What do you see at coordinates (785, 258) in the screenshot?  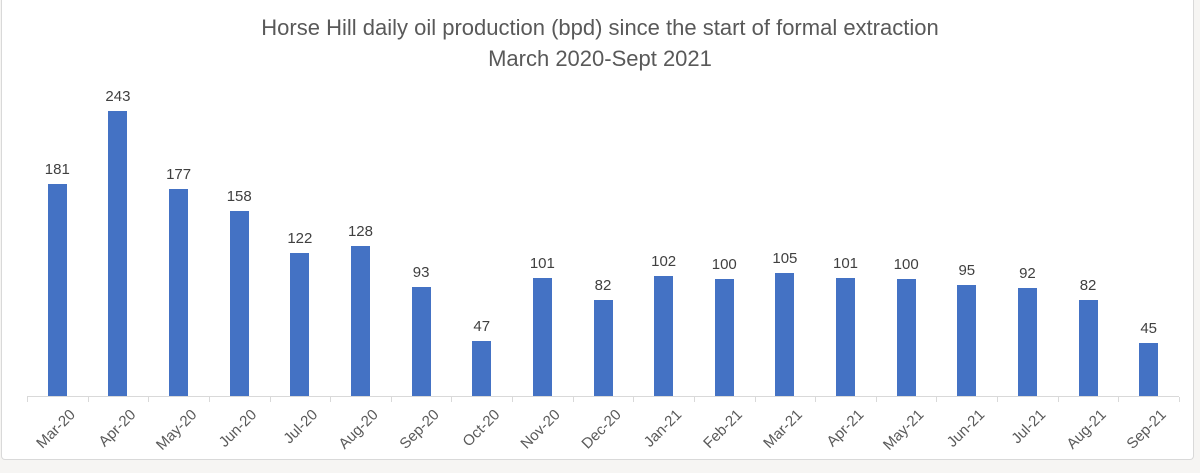 I see `bar-value-label: 105` at bounding box center [785, 258].